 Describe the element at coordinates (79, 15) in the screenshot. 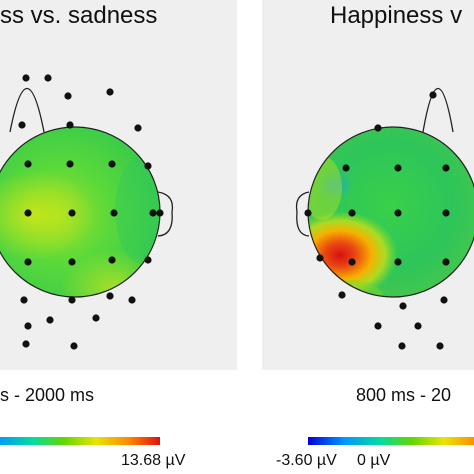

I see `left-panel-title: ss vs. sadness` at that location.